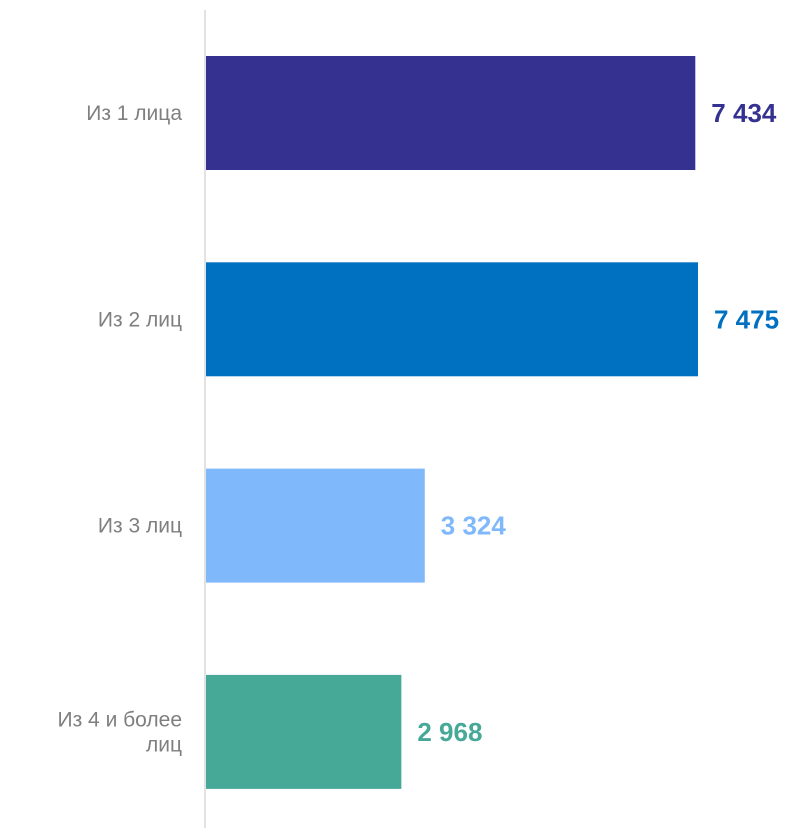 The width and height of the screenshot is (798, 828). Describe the element at coordinates (744, 113) in the screenshot. I see `value-label: 7 434` at that location.